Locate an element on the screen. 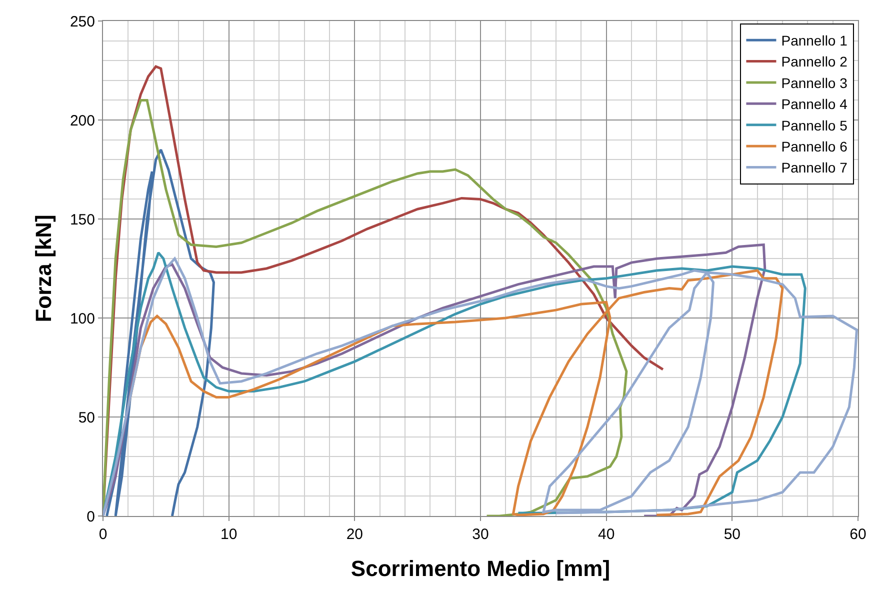 The height and width of the screenshot is (601, 879). x-tick-label: 0 is located at coordinates (103, 534).